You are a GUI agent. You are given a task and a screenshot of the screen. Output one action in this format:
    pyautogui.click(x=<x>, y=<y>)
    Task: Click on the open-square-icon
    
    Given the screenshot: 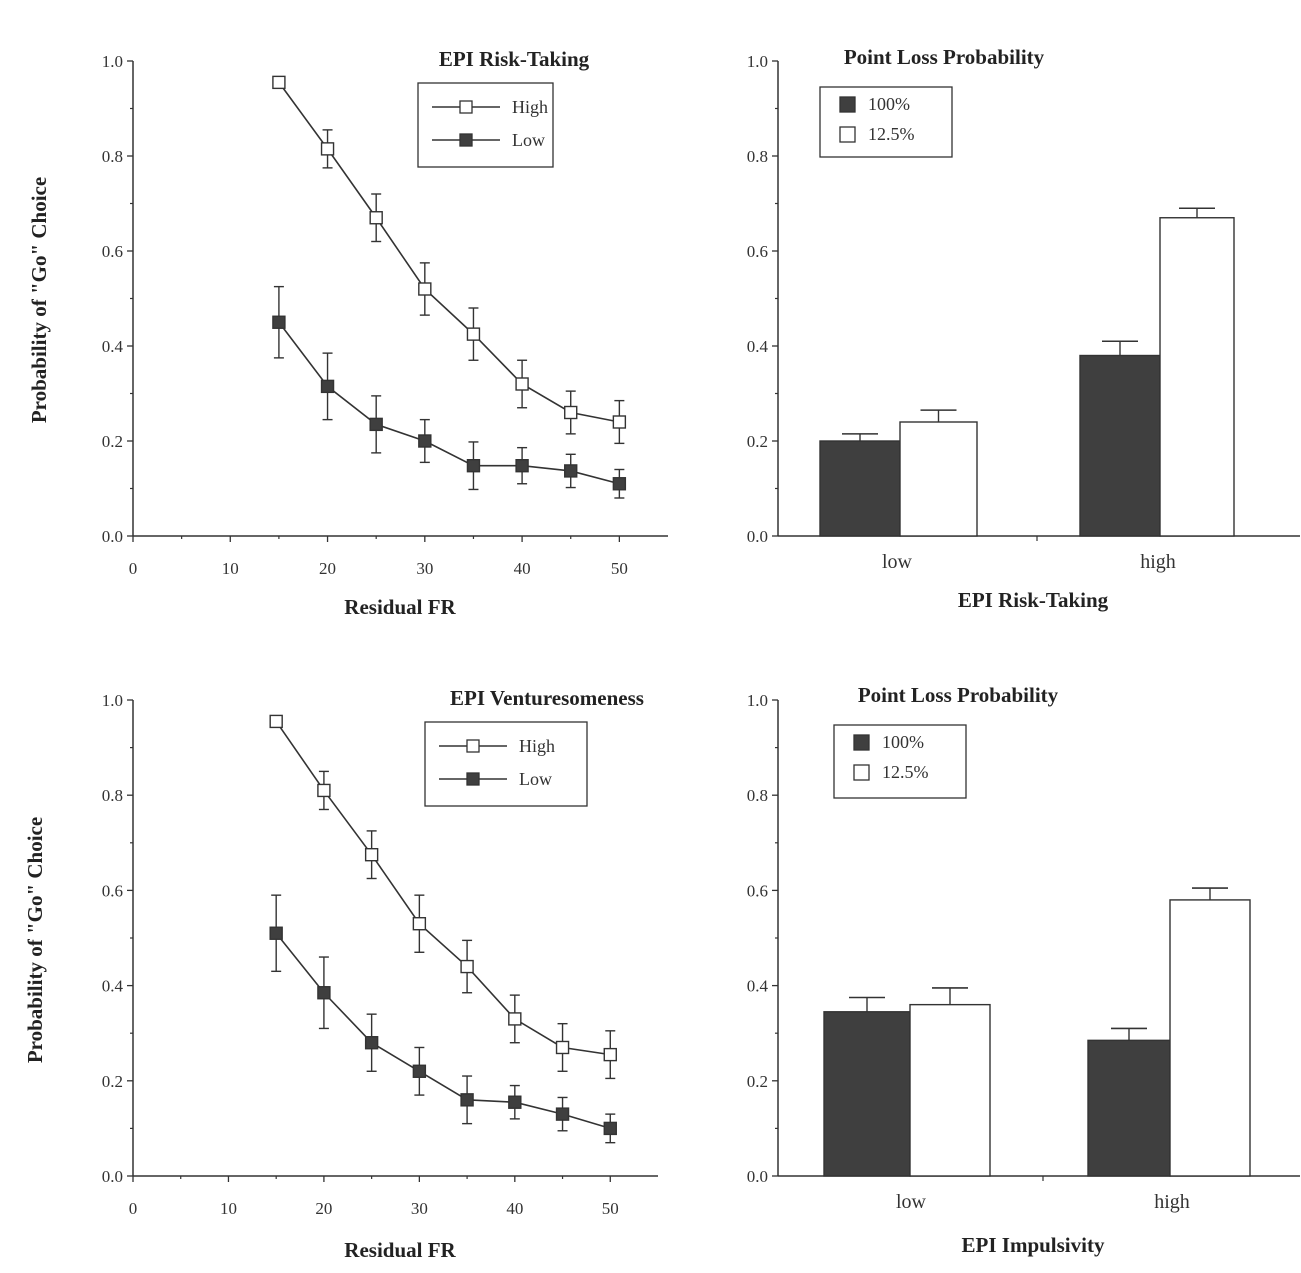 What is the action you would take?
    pyautogui.click(x=466, y=107)
    